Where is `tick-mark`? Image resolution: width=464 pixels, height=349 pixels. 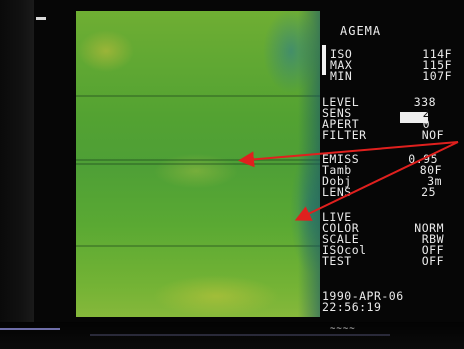
tick-mark is located at coordinates (41, 18).